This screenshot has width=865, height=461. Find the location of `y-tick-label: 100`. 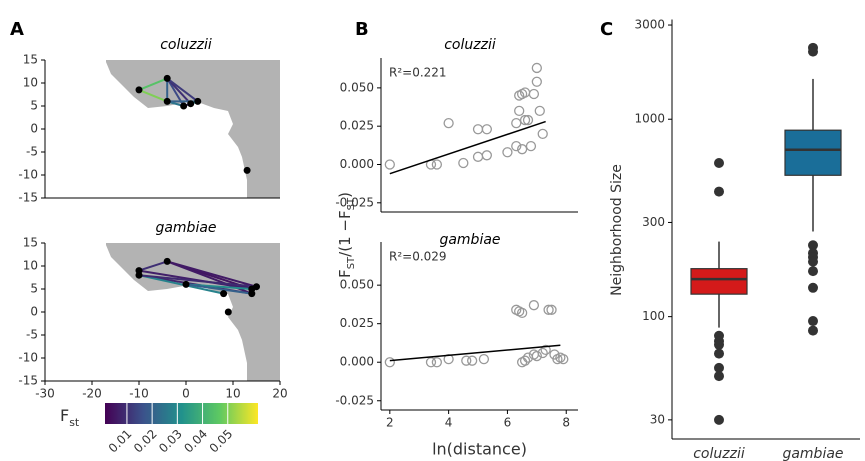

y-tick-label: 100 is located at coordinates (653, 316).